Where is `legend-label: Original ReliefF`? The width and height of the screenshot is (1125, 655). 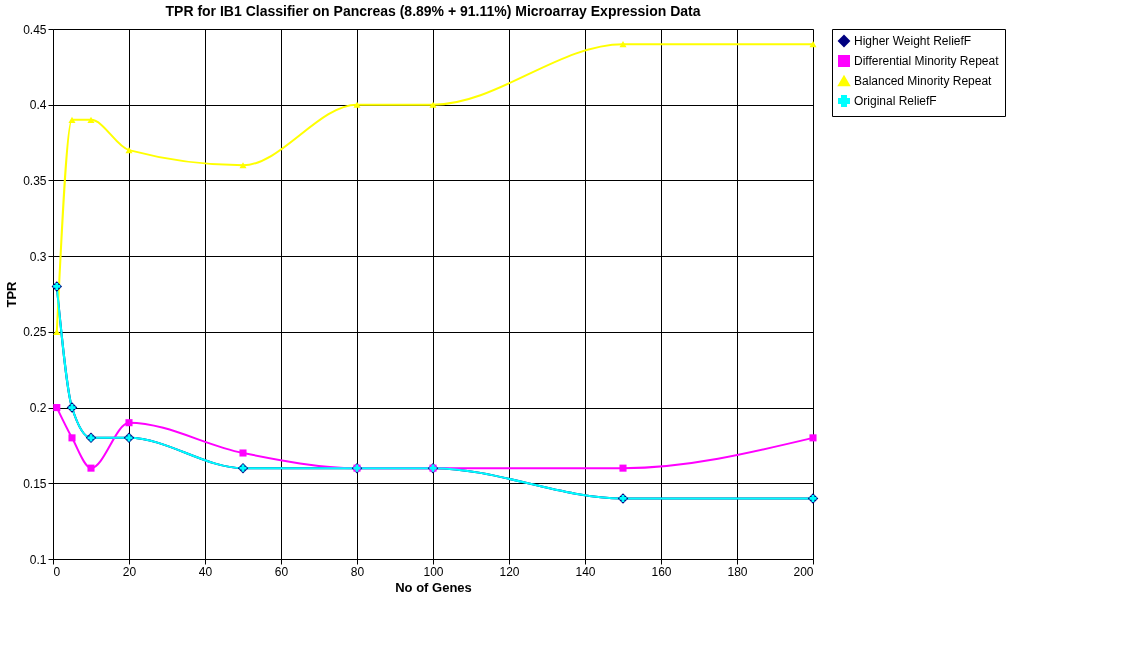
legend-label: Original ReliefF is located at coordinates (895, 101).